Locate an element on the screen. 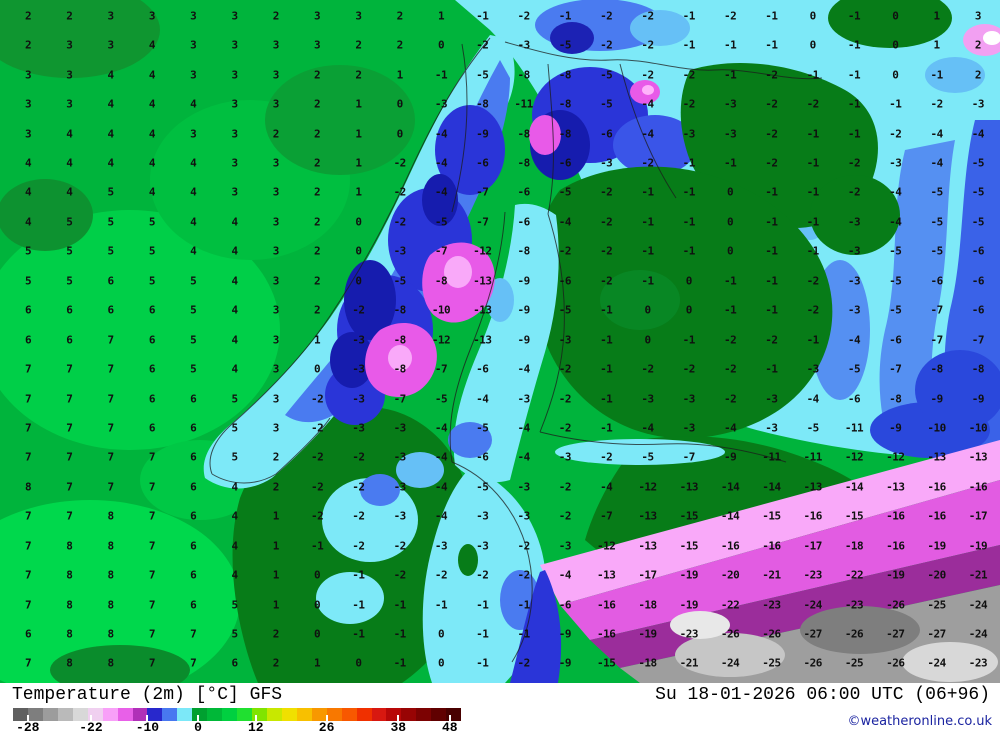  legend-tick-mark is located at coordinates (27, 718).